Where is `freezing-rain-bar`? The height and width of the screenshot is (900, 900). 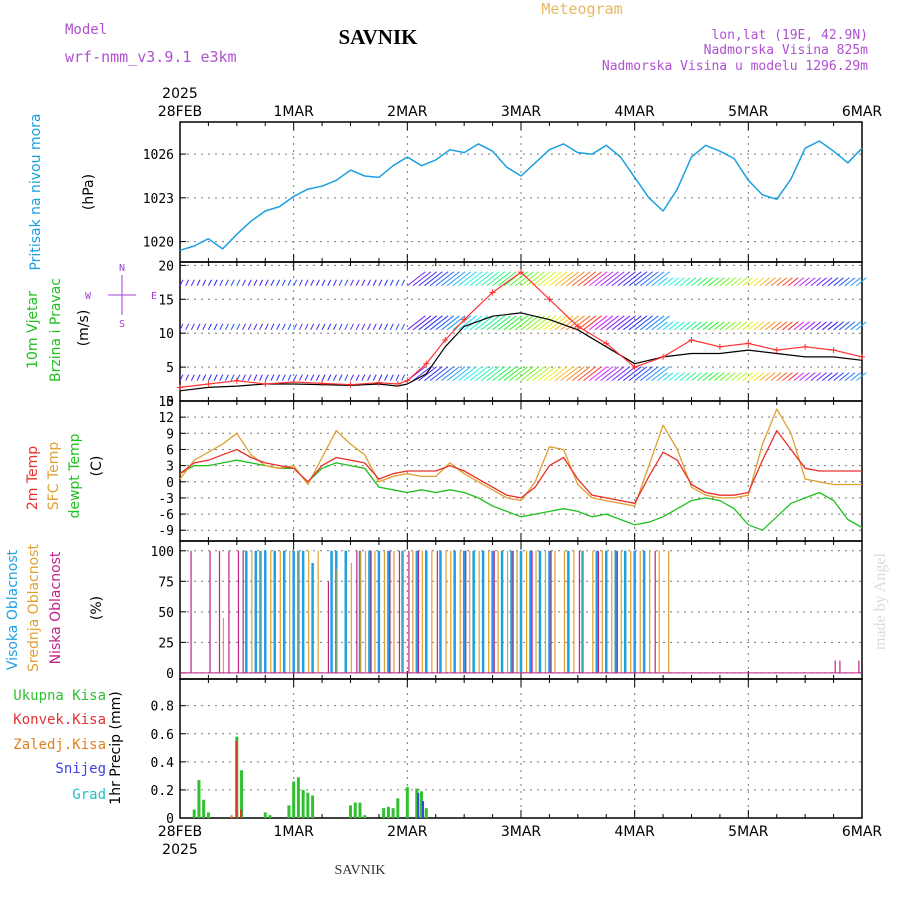 freezing-rain-bar is located at coordinates (231, 816).